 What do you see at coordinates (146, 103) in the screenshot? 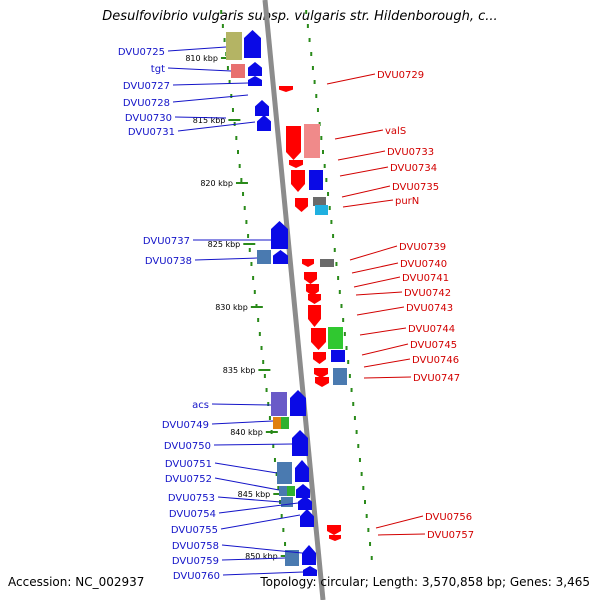
I see `gene-label-left: DVU0728` at bounding box center [146, 103].